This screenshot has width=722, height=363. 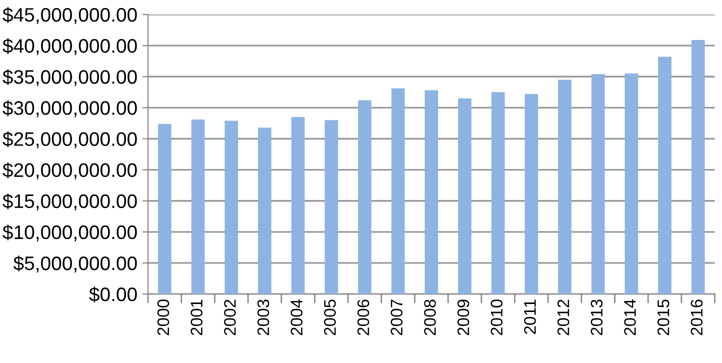 I want to click on y-tick-label: $35,000,000.00, so click(x=69, y=77).